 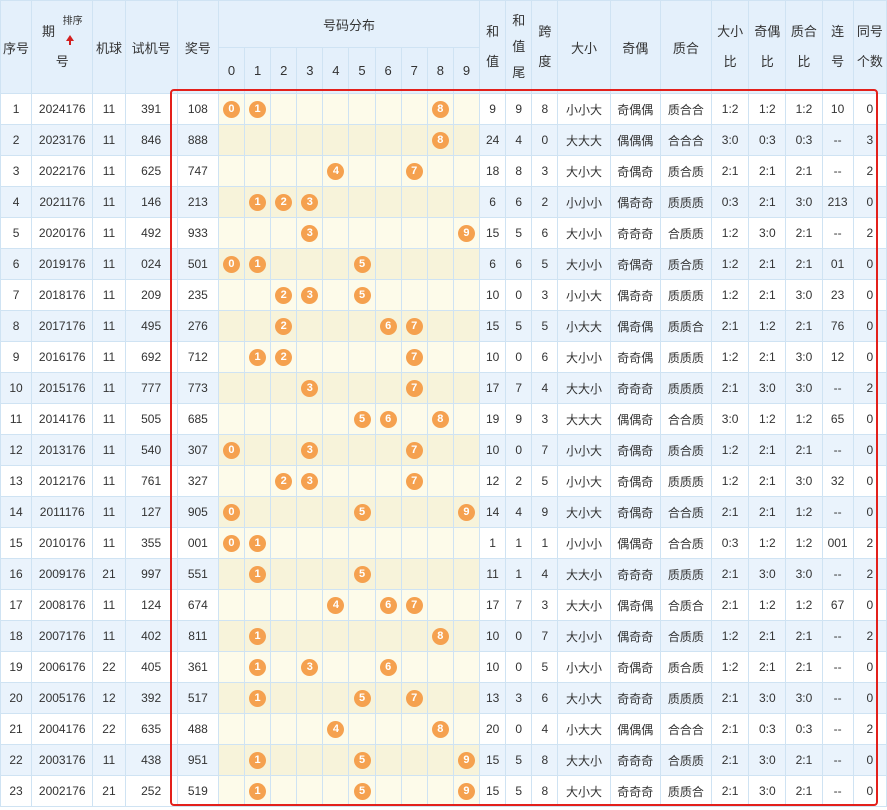 I want to click on header-period-b: 号, so click(x=62, y=61).